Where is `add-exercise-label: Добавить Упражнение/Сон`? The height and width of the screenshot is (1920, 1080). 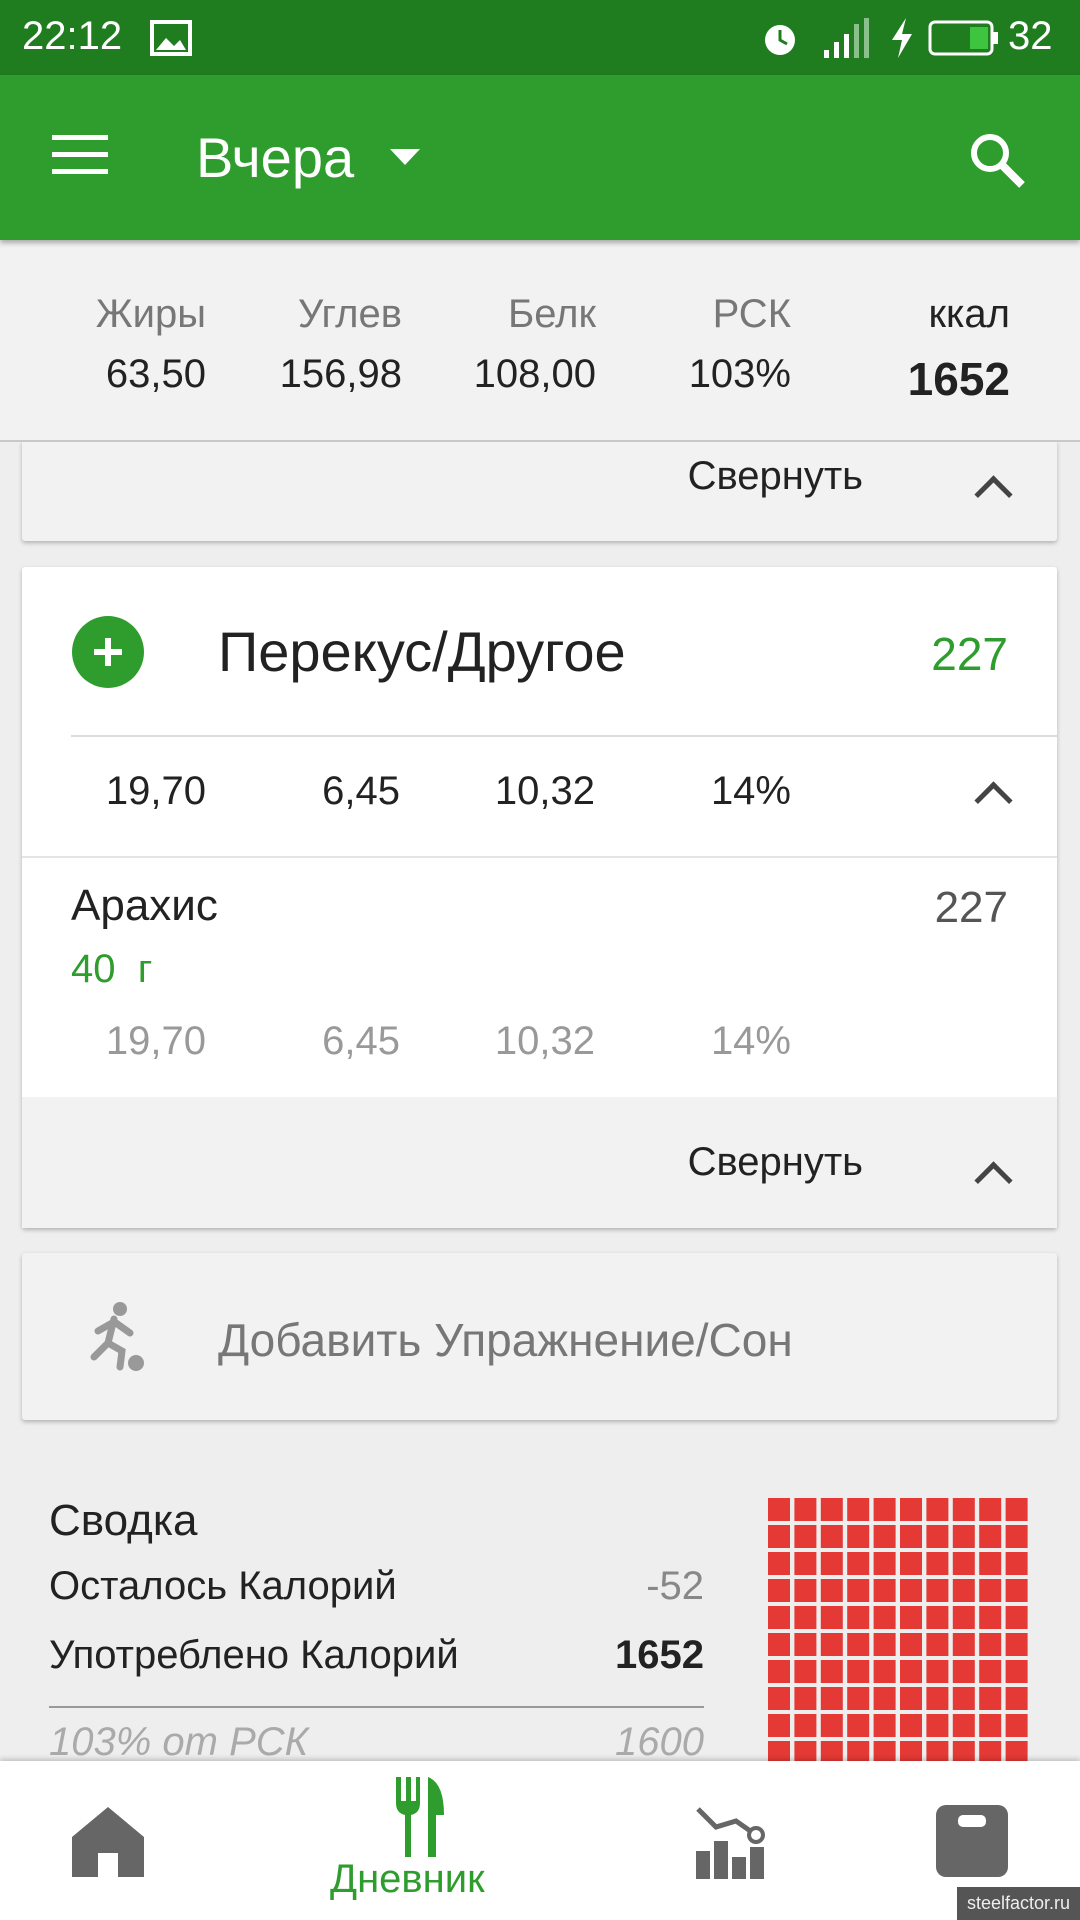 add-exercise-label: Добавить Упражнение/Сон is located at coordinates (505, 1340).